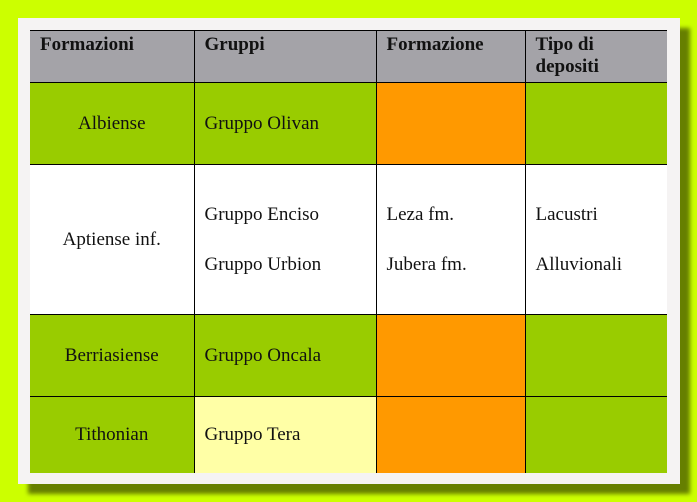 The width and height of the screenshot is (697, 502). What do you see at coordinates (426, 264) in the screenshot?
I see `formazione: Jubera fm.` at bounding box center [426, 264].